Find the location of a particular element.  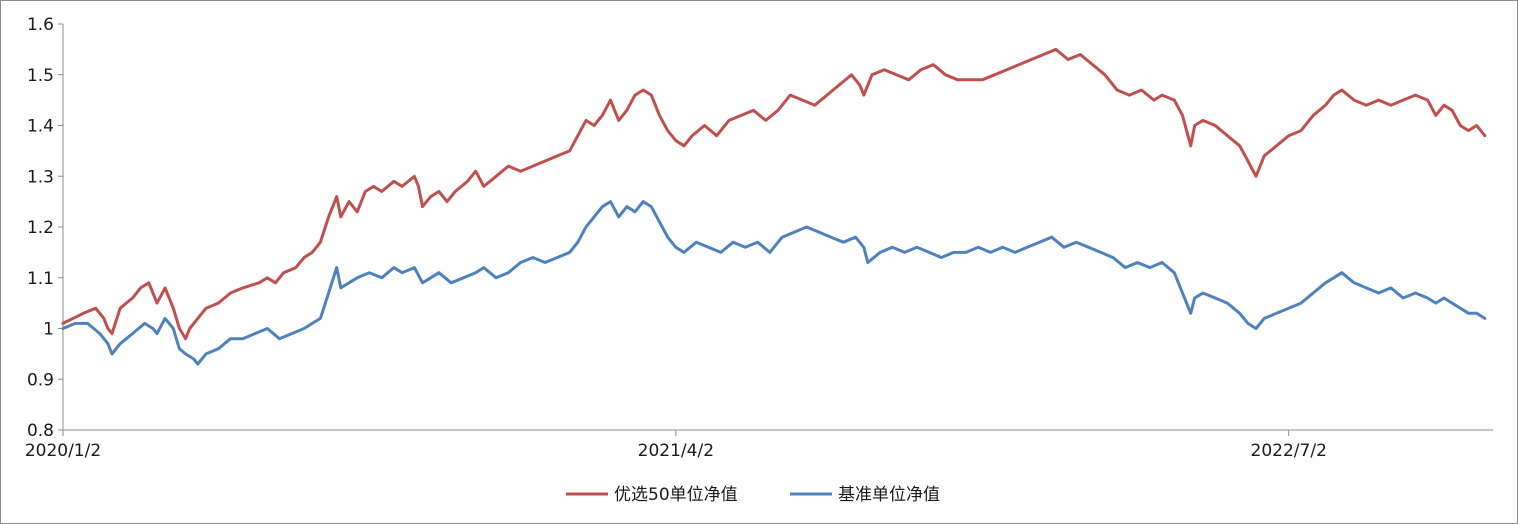

y-tick-label: 0.9 is located at coordinates (40, 380).